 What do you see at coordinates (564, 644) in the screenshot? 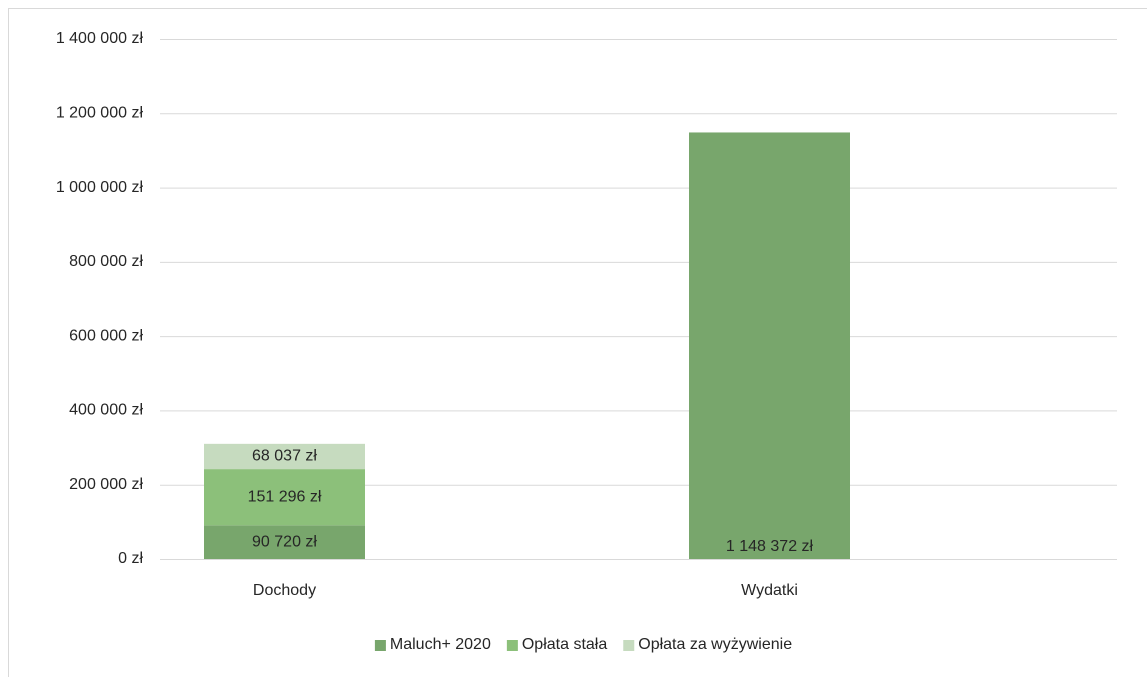
I see `legend-label: Opłata stała` at bounding box center [564, 644].